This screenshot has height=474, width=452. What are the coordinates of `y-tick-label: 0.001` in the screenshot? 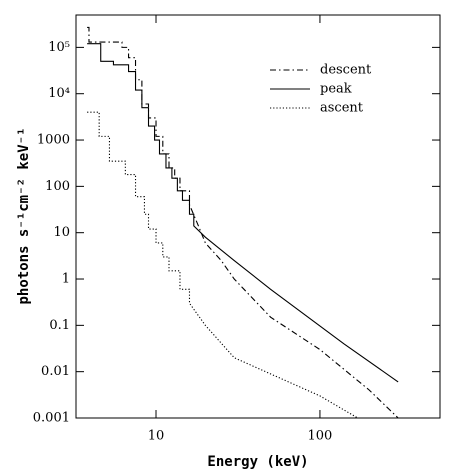 It's located at (51, 418).